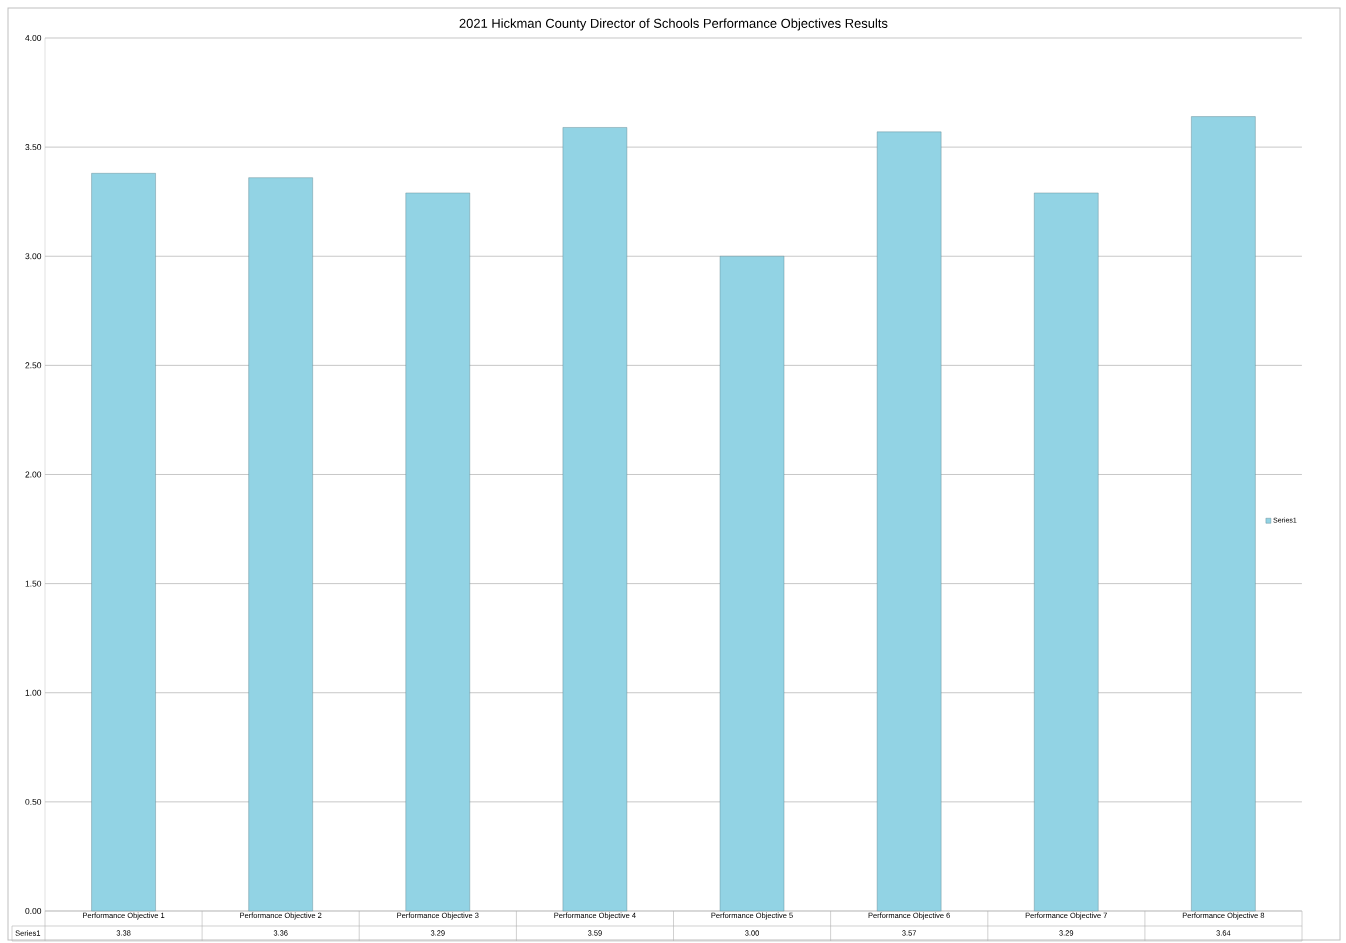 The image size is (1346, 943). What do you see at coordinates (33, 256) in the screenshot?
I see `y-tick-label: 3.00` at bounding box center [33, 256].